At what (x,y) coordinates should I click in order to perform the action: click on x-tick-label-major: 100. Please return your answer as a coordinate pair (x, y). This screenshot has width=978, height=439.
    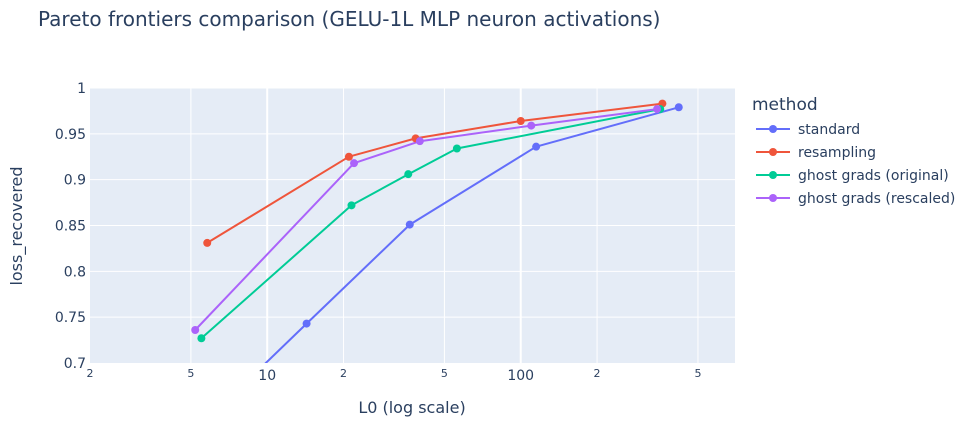
    Looking at the image, I should click on (520, 376).